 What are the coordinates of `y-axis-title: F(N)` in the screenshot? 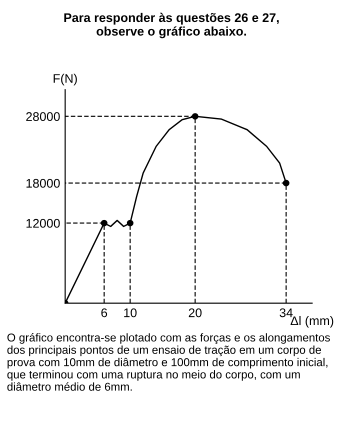 It's located at (65, 80).